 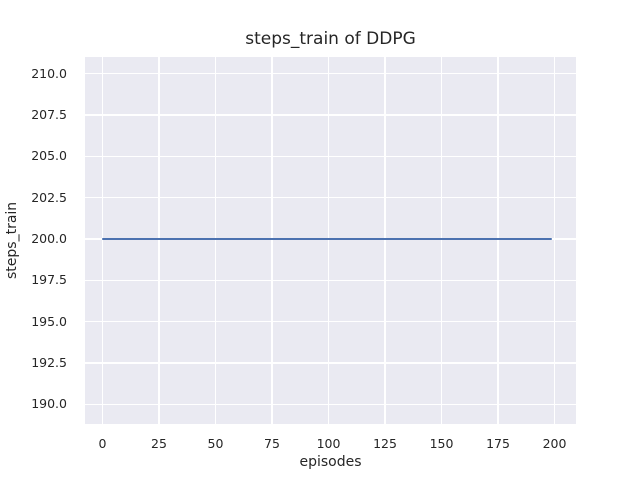 What do you see at coordinates (49, 280) in the screenshot?
I see `y-tick-label: 197.5` at bounding box center [49, 280].